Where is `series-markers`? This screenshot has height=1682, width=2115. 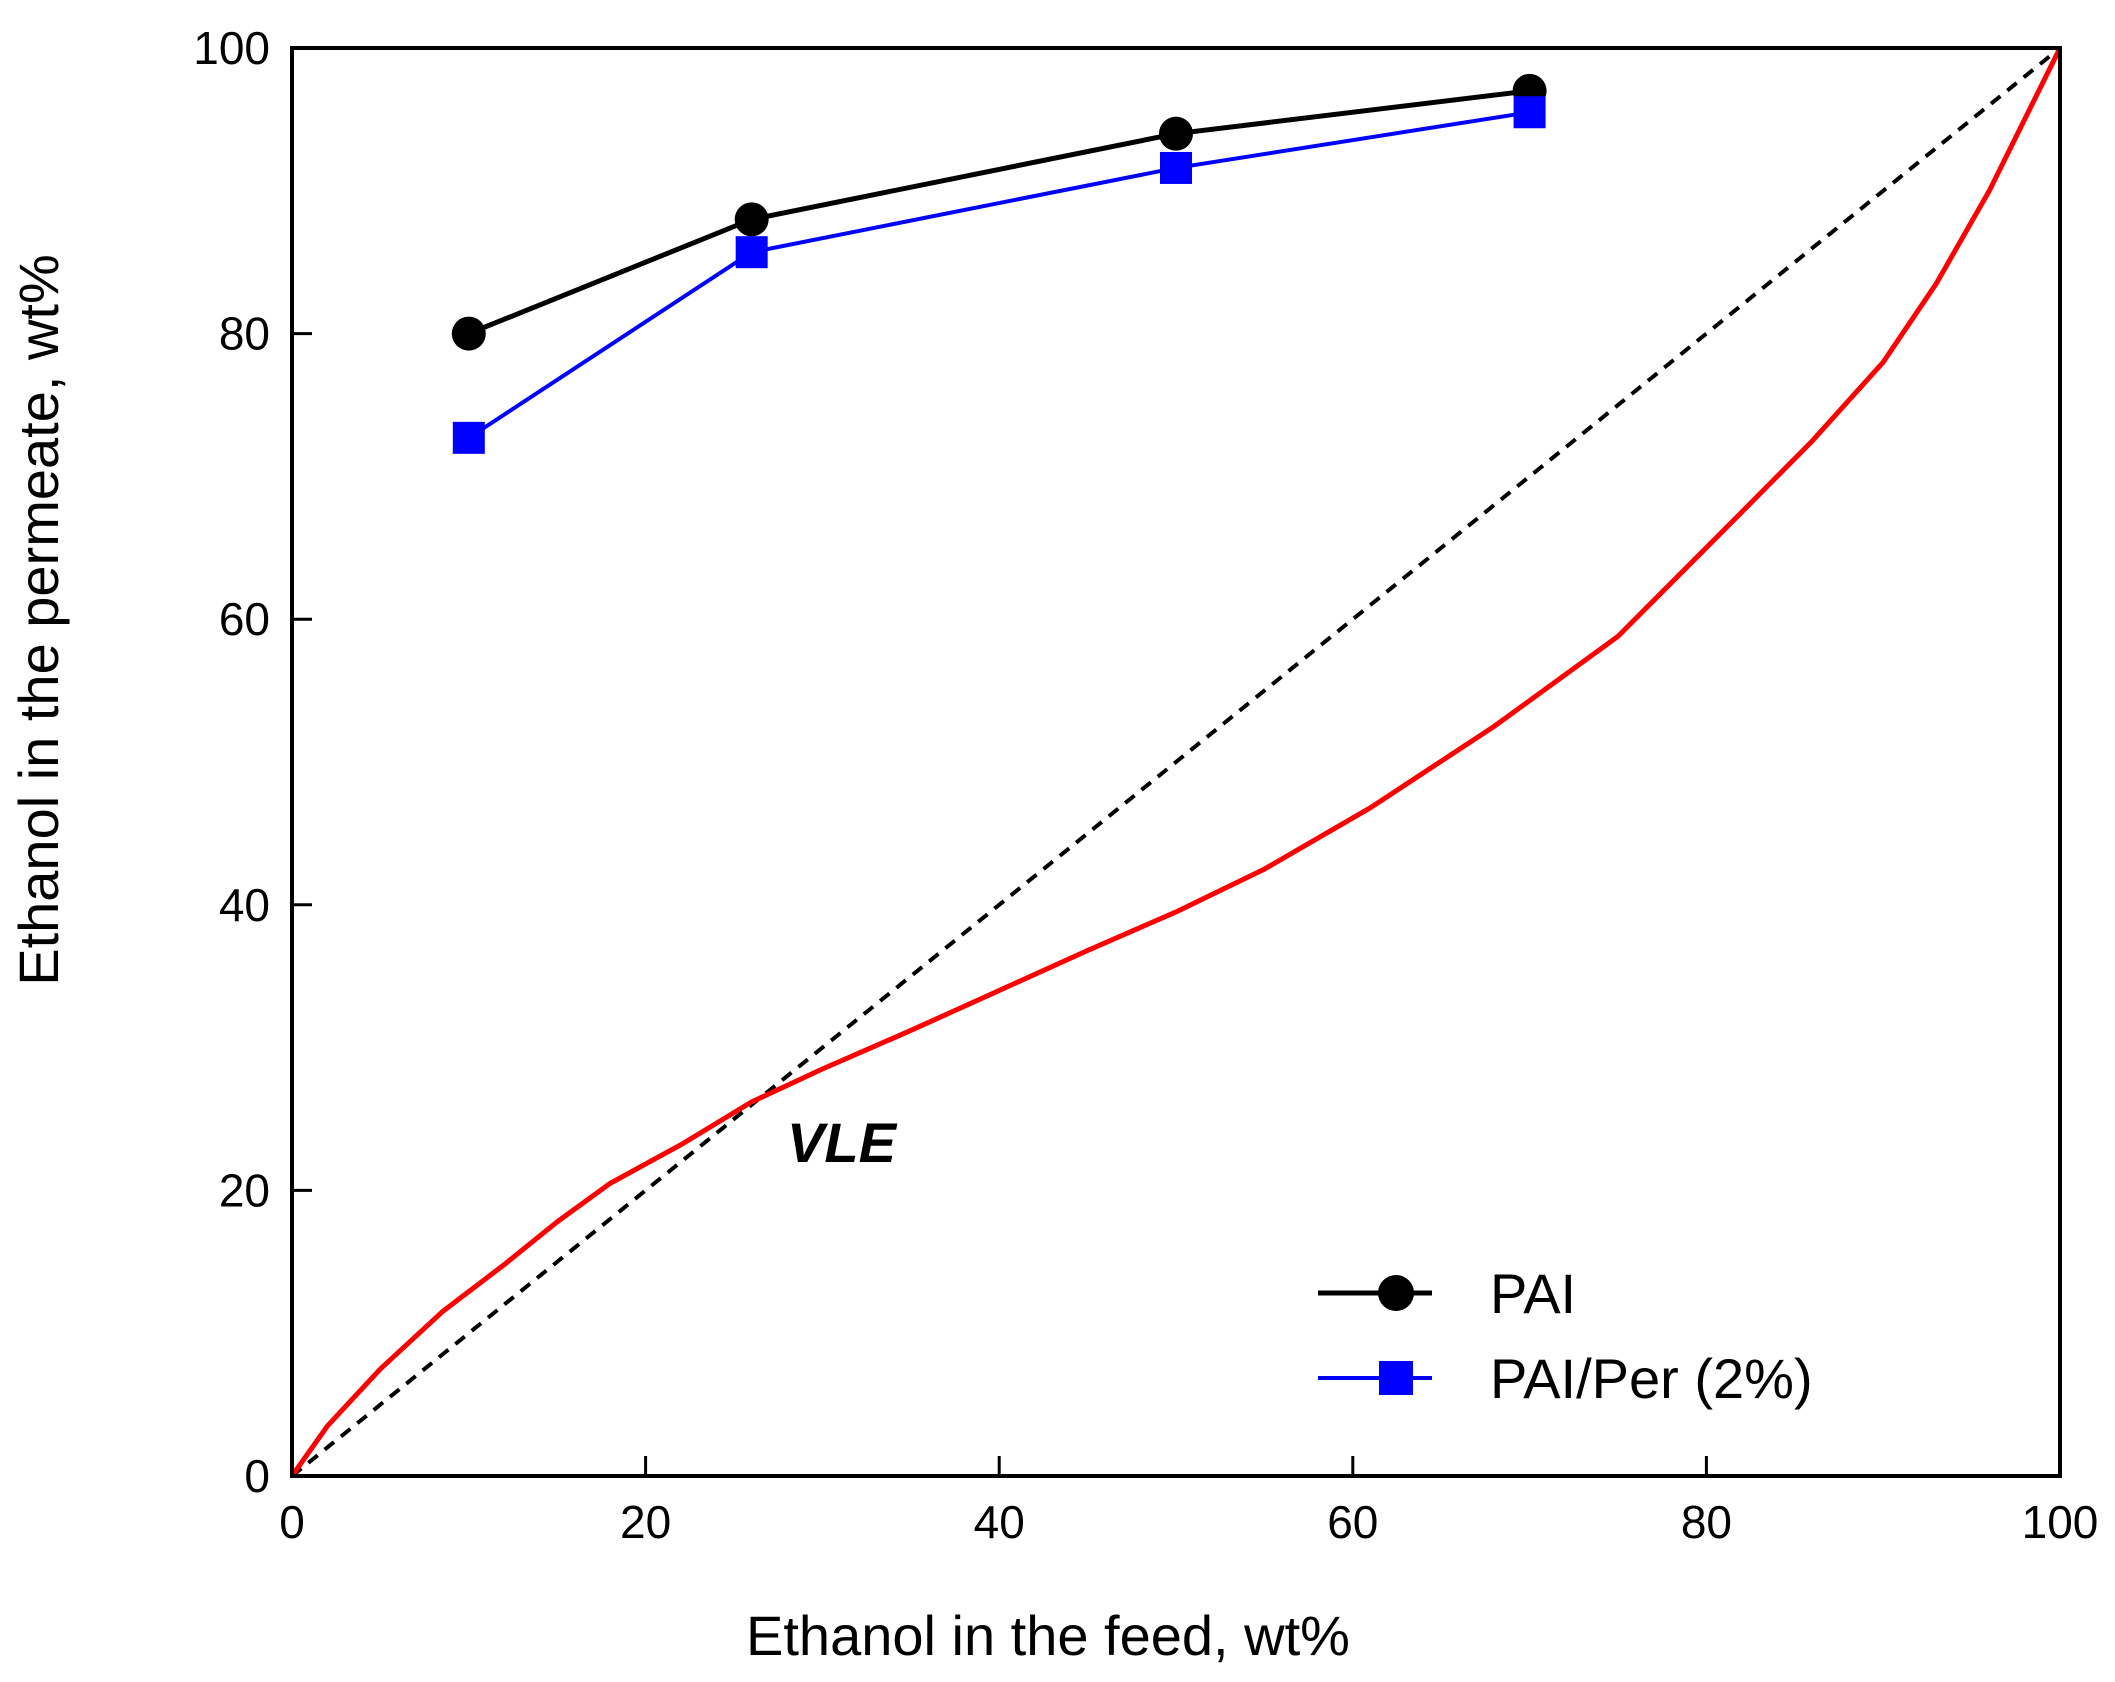 series-markers is located at coordinates (999, 263).